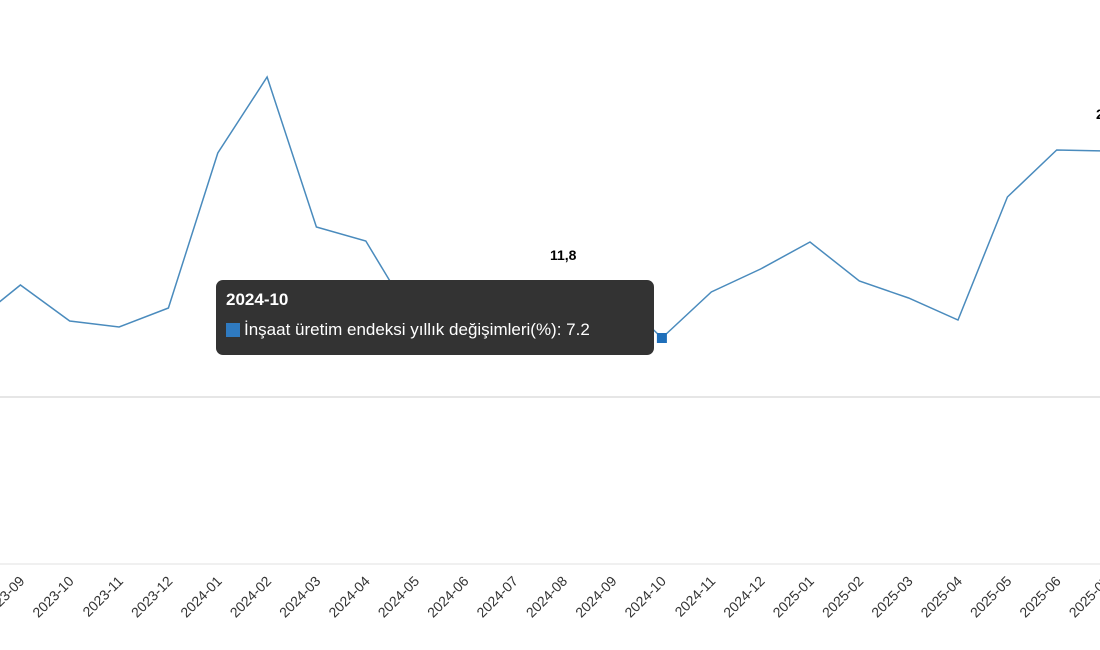 This screenshot has width=1100, height=650. What do you see at coordinates (563, 255) in the screenshot?
I see `data-label: 11,8` at bounding box center [563, 255].